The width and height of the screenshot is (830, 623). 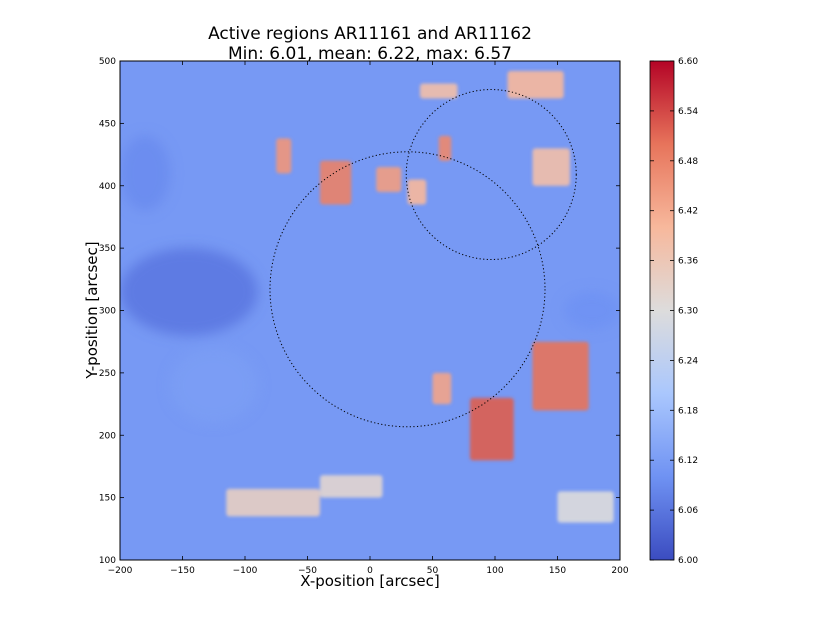 I want to click on x-tick-label: 0, so click(x=370, y=571).